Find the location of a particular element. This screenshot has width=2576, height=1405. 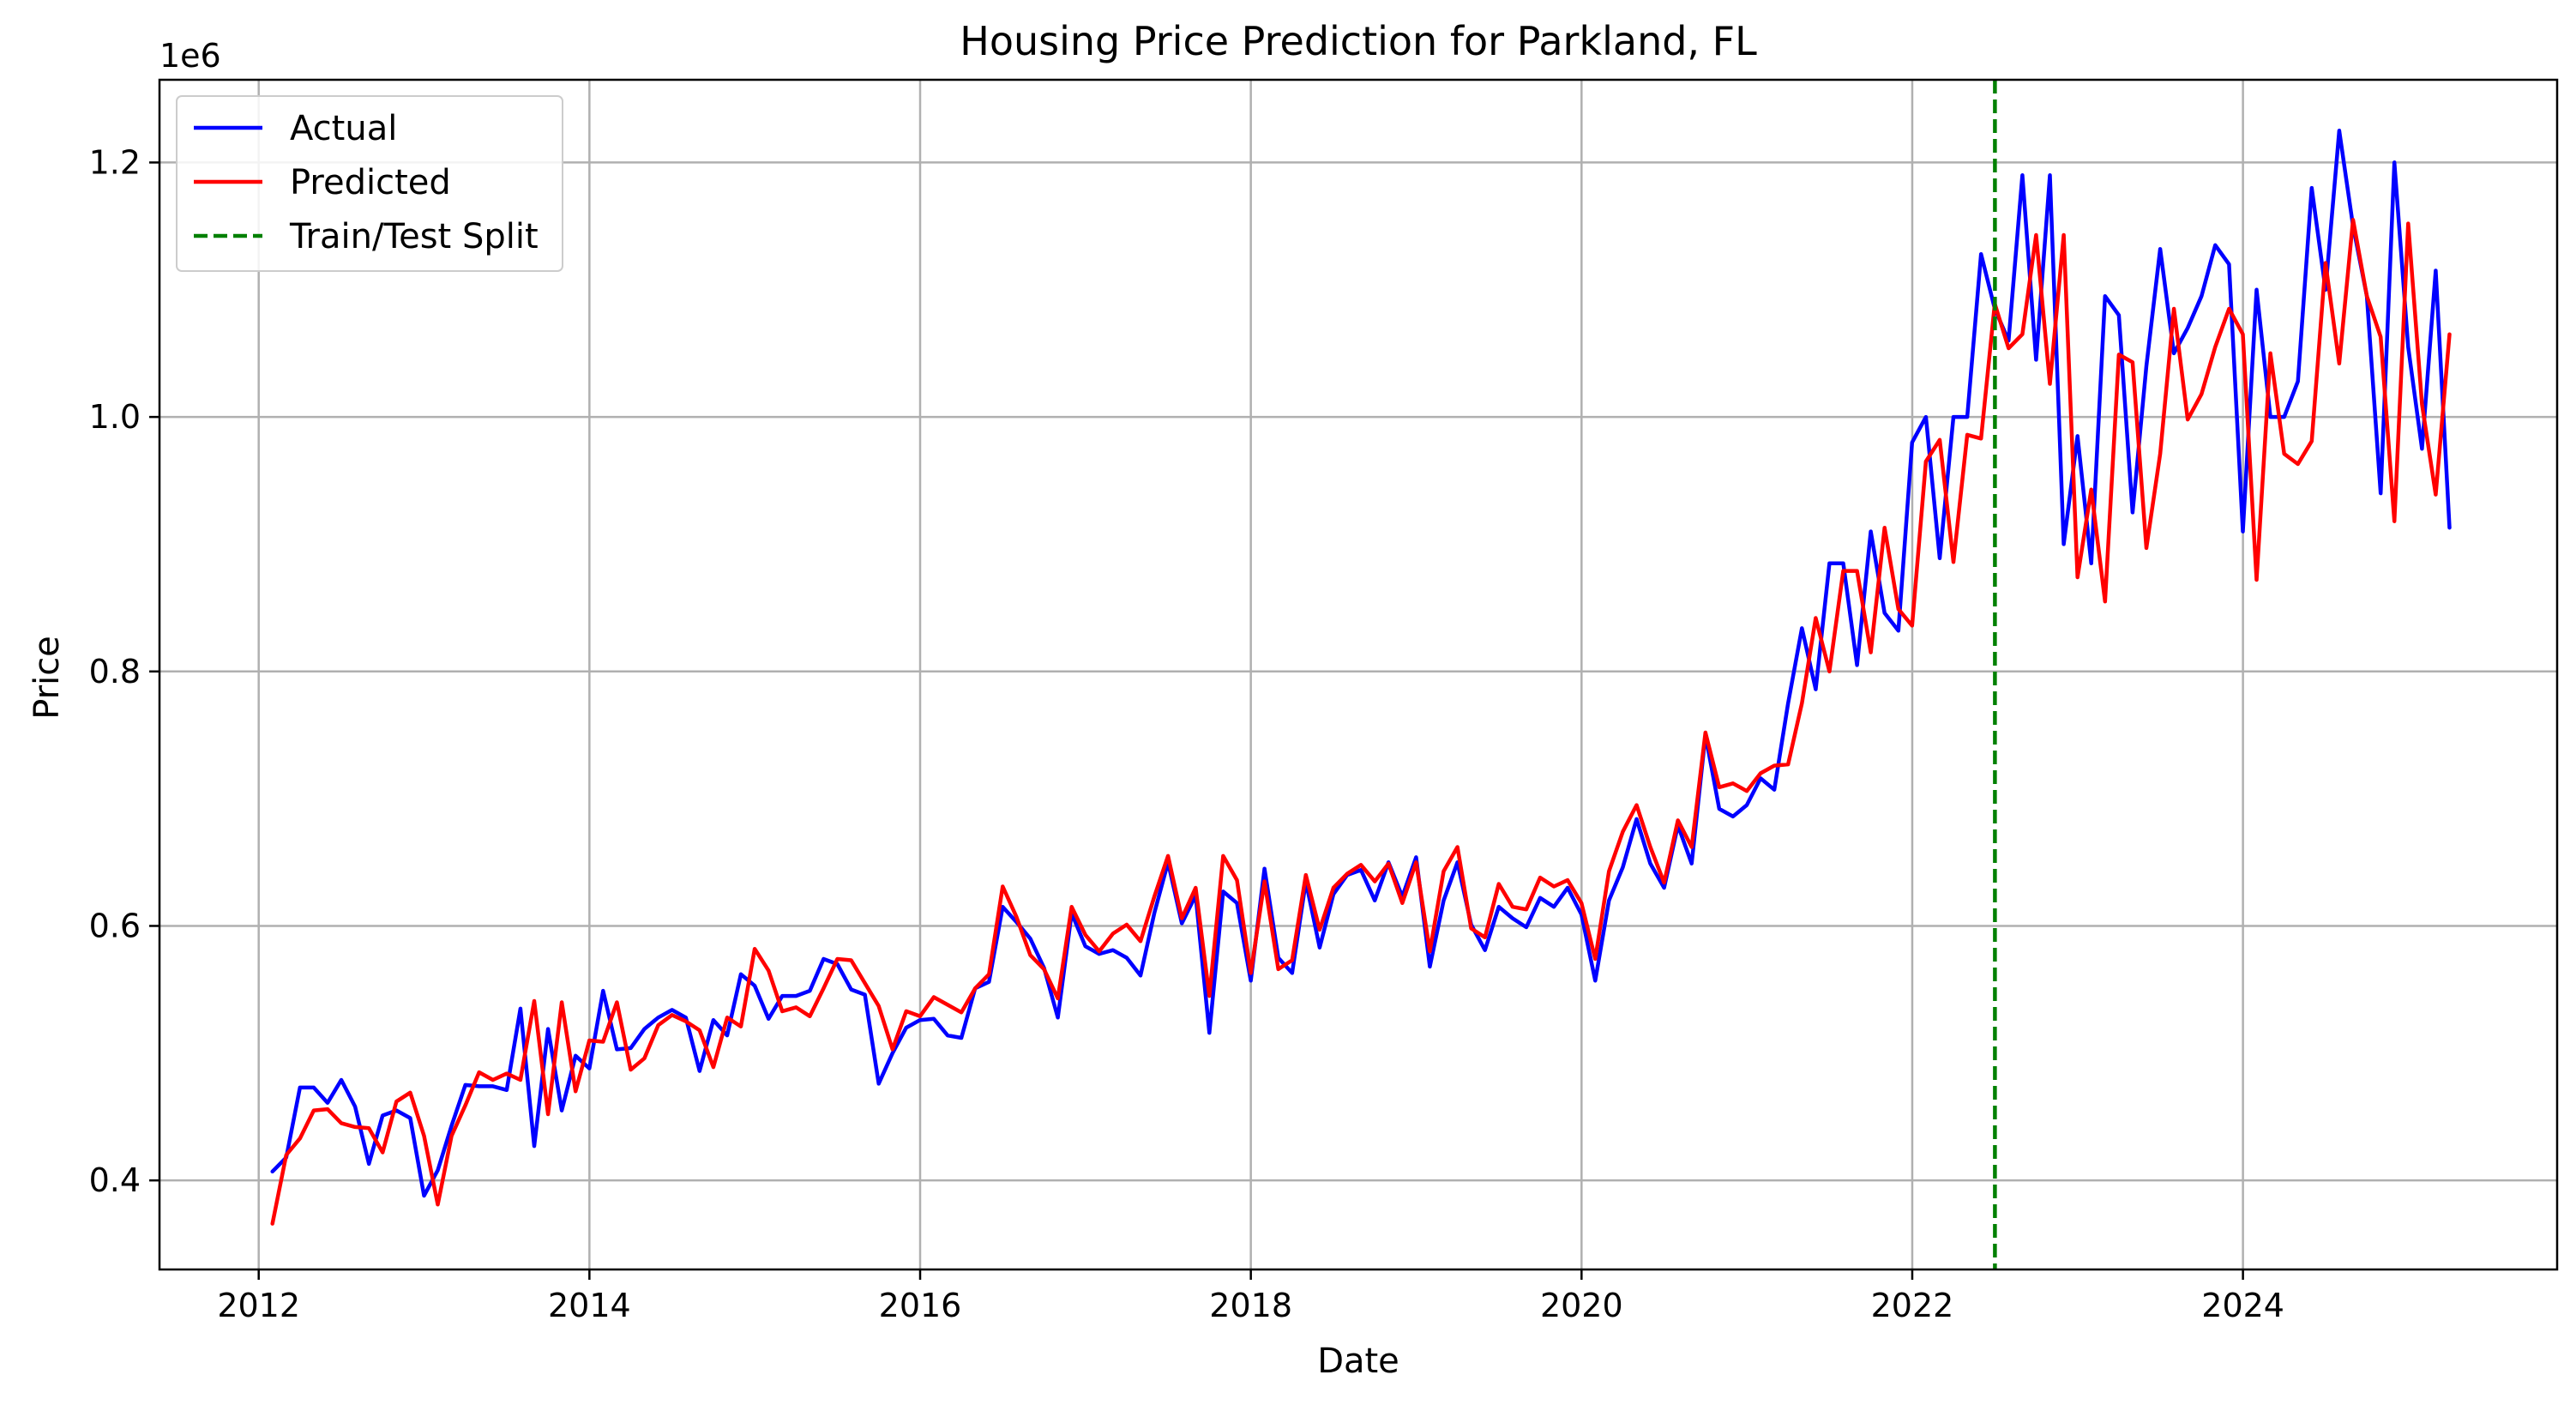

legend-predicted-label: Predicted is located at coordinates (370, 182).